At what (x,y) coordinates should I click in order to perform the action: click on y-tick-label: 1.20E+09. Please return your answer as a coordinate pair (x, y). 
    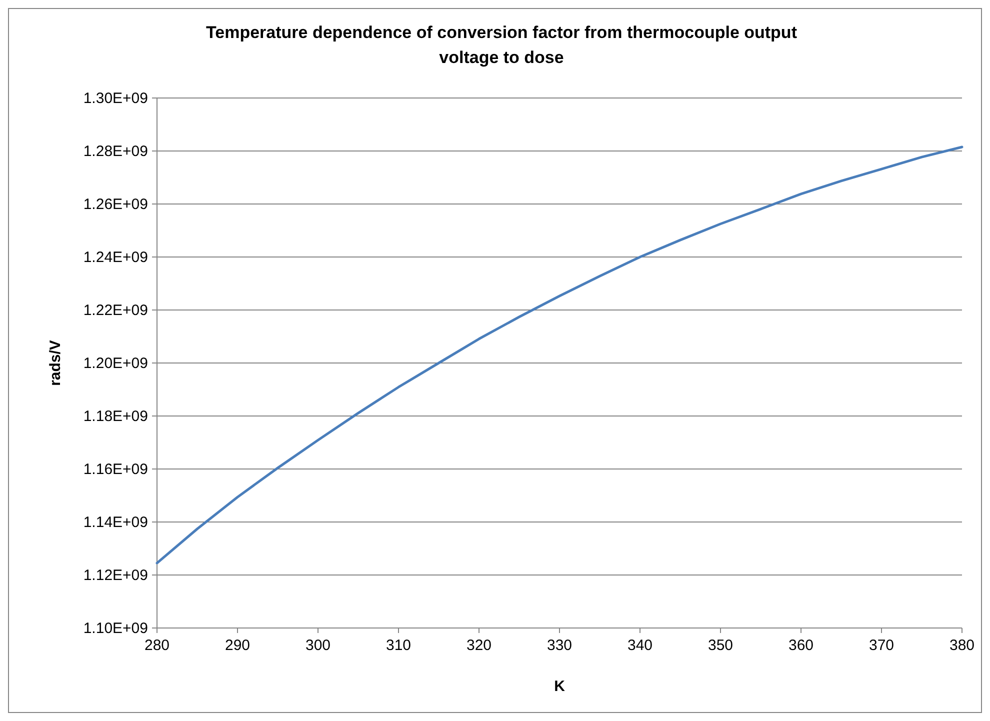
    Looking at the image, I should click on (115, 363).